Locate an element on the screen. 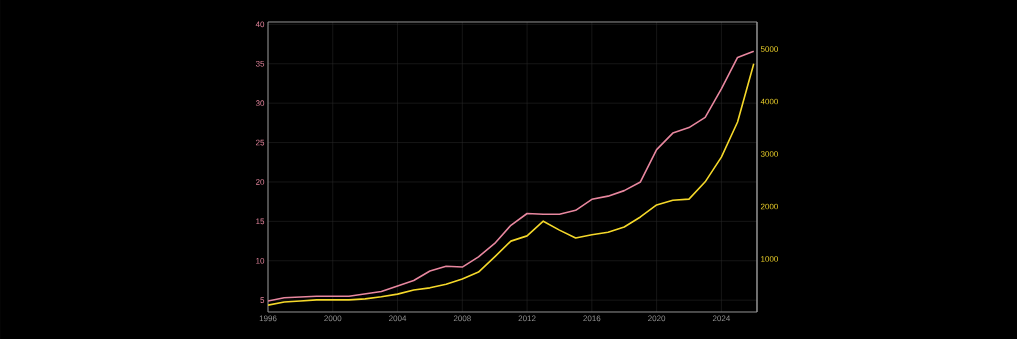  x-tick-label: 2012 is located at coordinates (527, 318).